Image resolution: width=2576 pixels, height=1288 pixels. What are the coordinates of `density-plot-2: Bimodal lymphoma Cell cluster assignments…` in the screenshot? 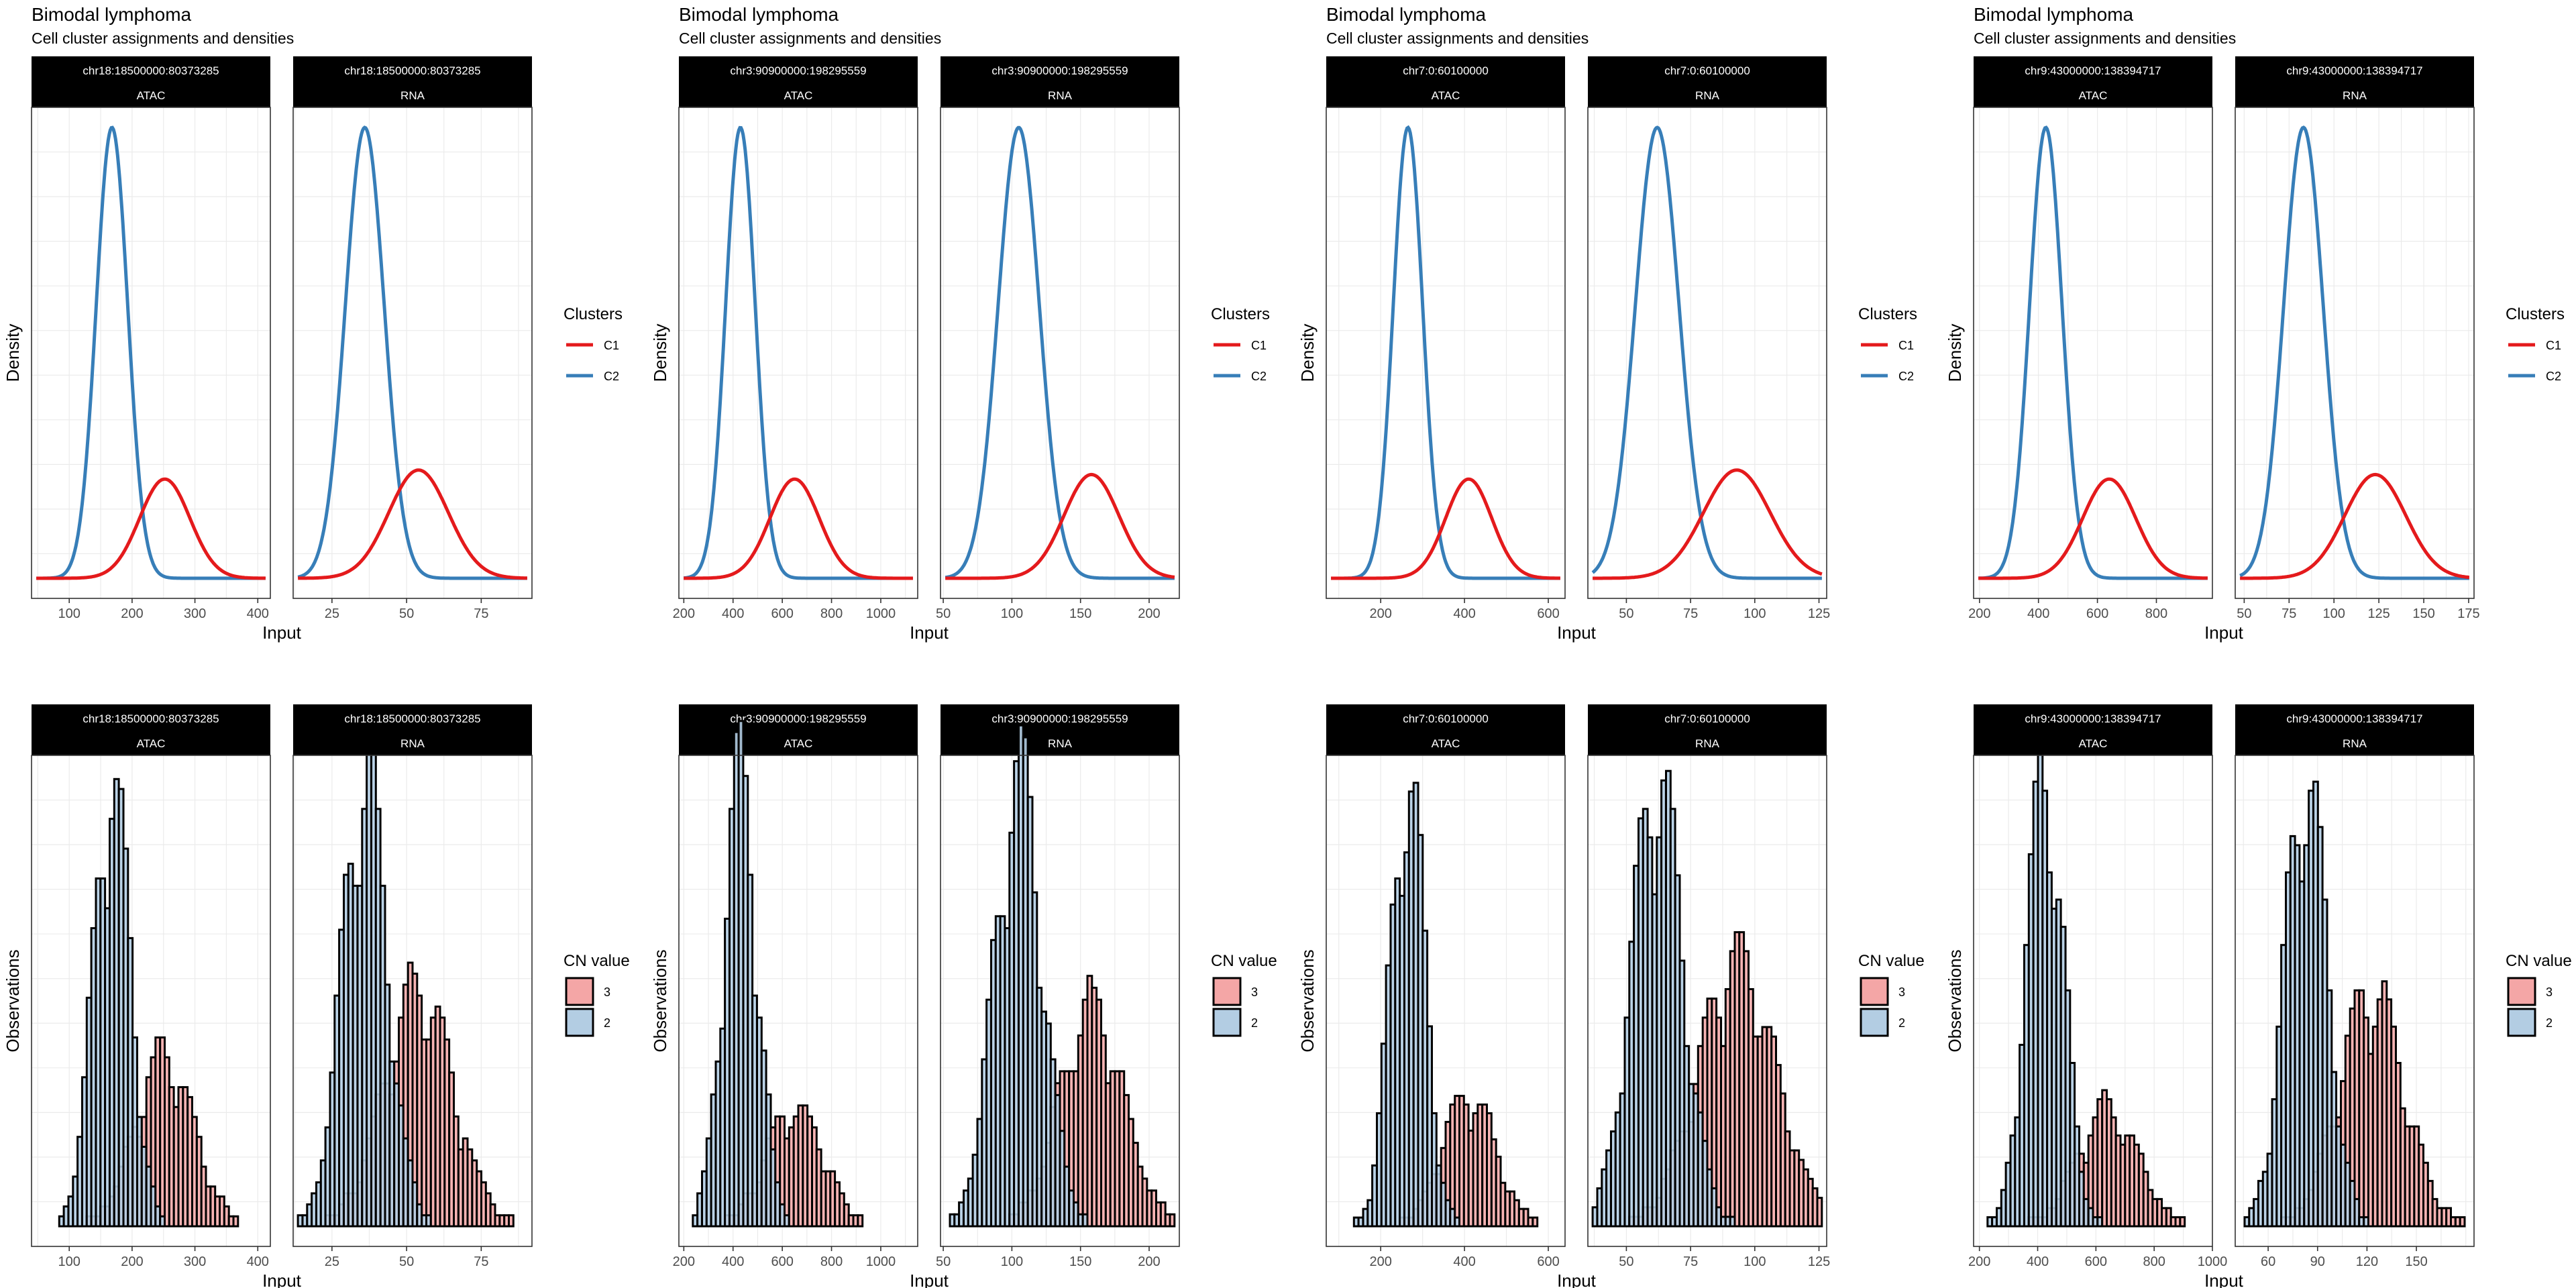 It's located at (960, 323).